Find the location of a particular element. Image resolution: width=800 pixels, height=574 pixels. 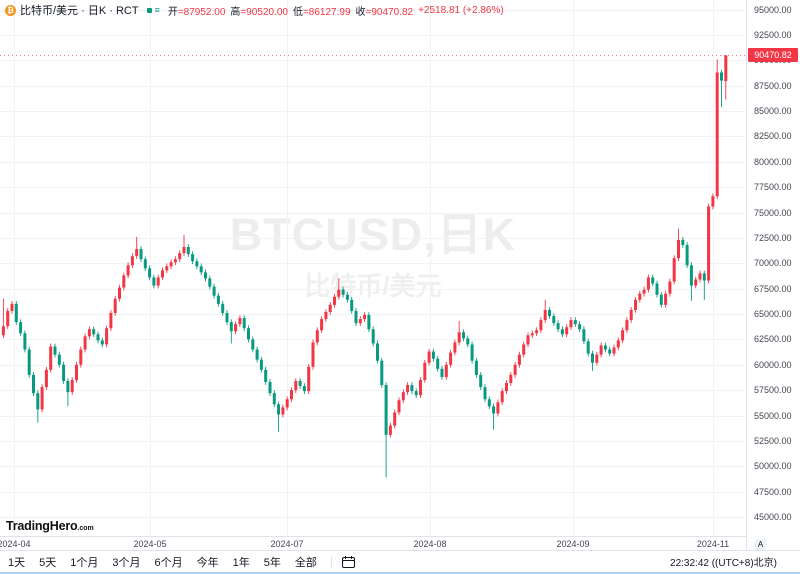

ohlc-value: =86127.99 is located at coordinates (326, 12).